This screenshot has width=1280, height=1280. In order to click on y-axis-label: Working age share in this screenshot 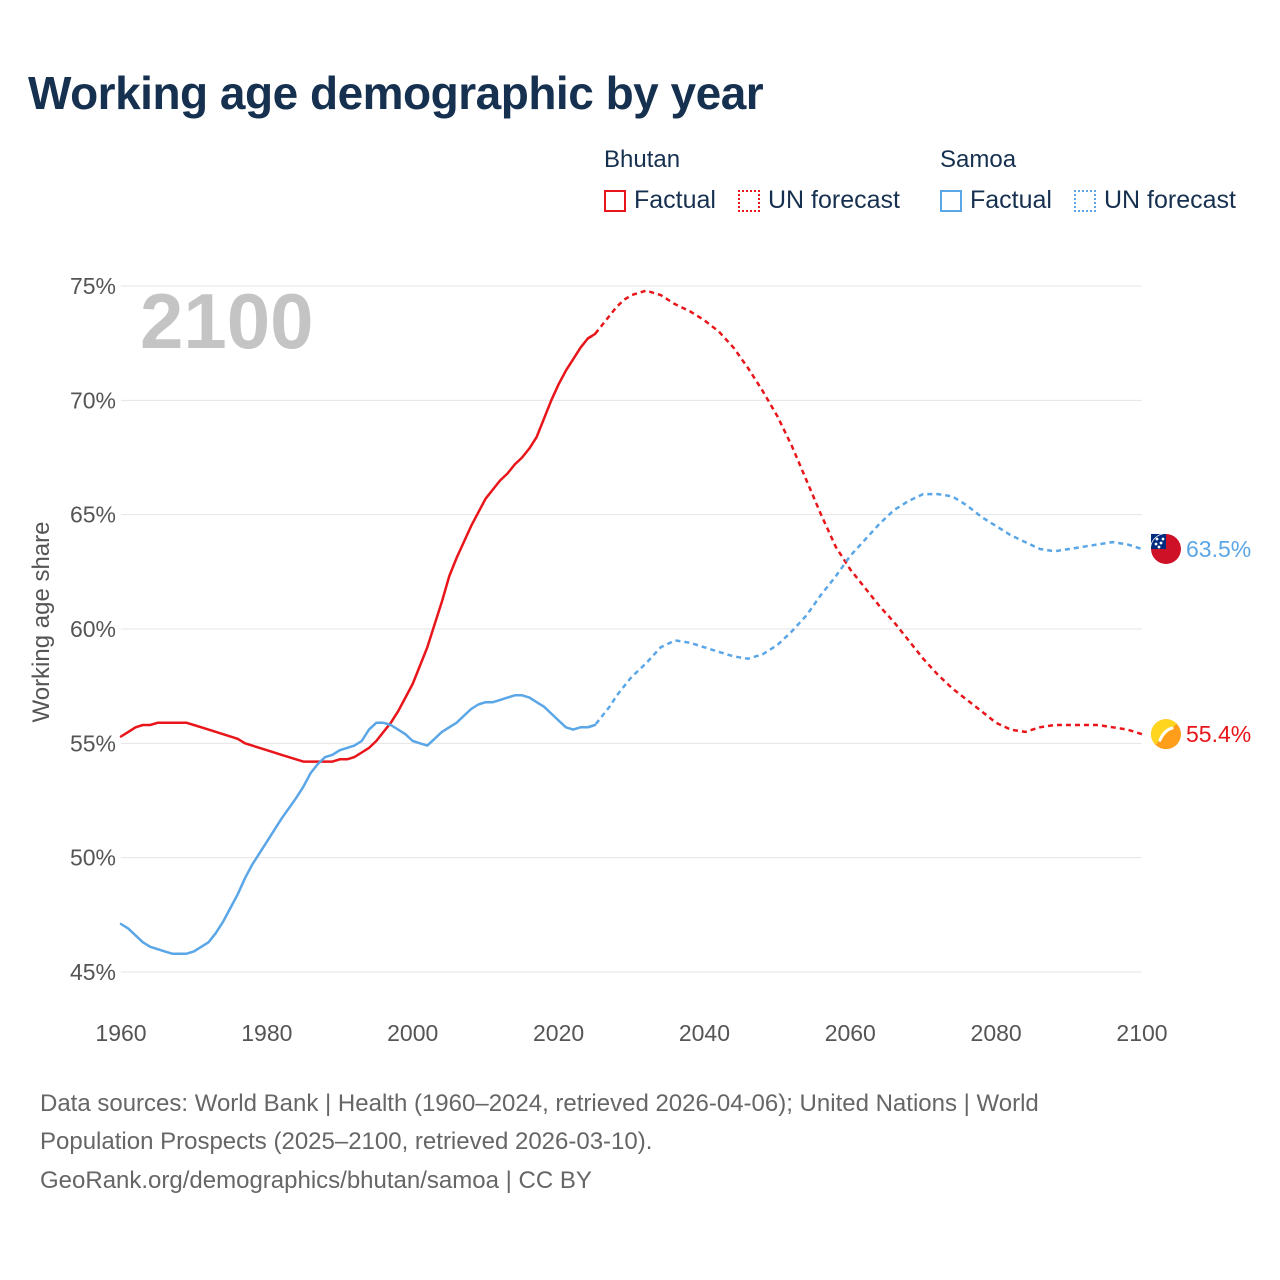, I will do `click(41, 622)`.